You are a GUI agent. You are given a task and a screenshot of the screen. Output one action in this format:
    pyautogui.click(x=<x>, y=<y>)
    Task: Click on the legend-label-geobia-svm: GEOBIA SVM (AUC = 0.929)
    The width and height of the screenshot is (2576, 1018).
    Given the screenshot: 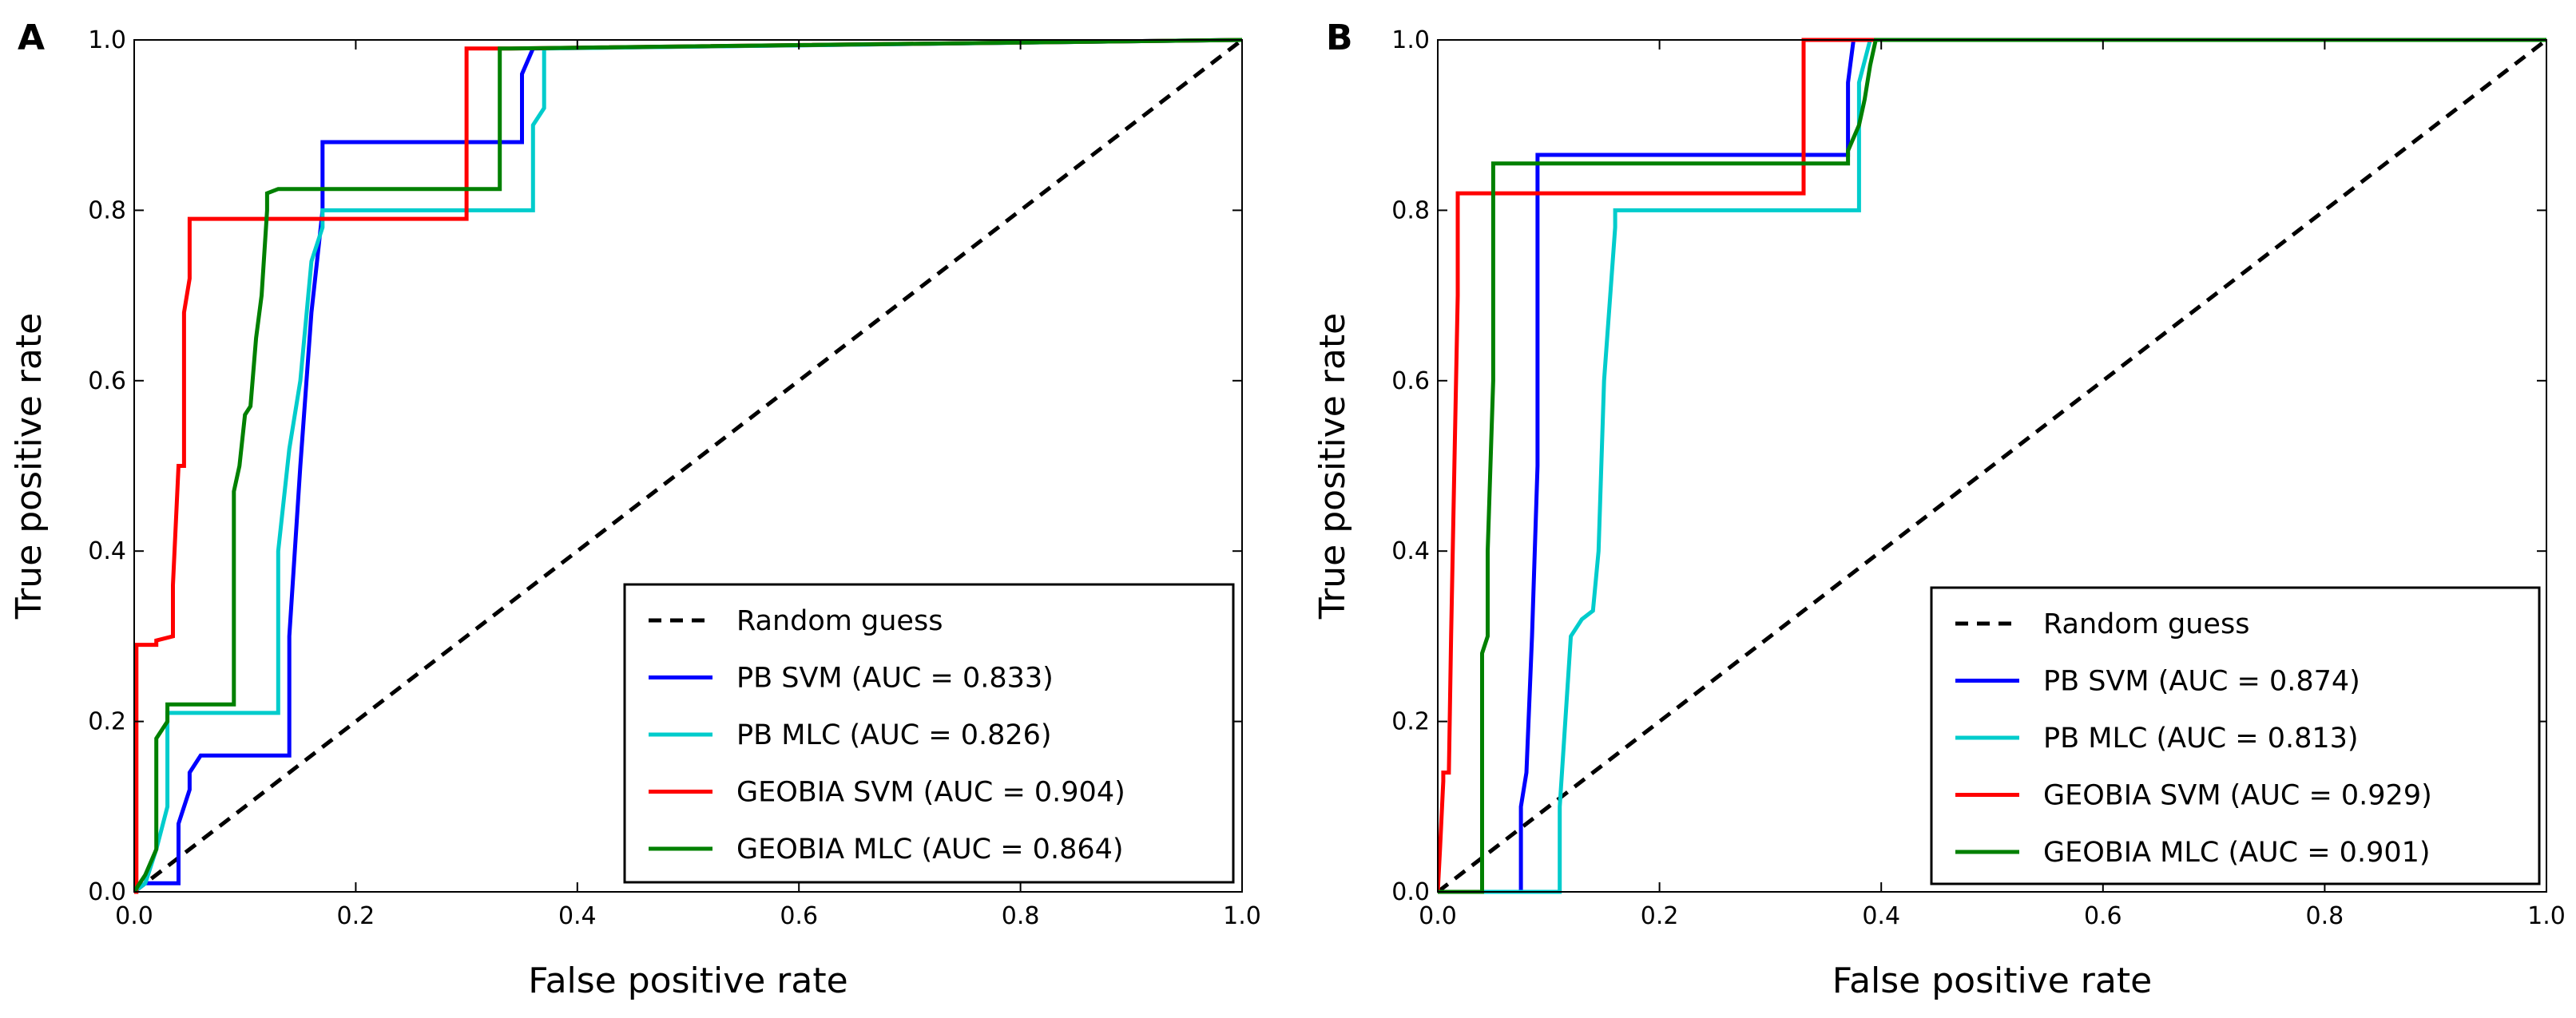 What is the action you would take?
    pyautogui.click(x=2237, y=796)
    